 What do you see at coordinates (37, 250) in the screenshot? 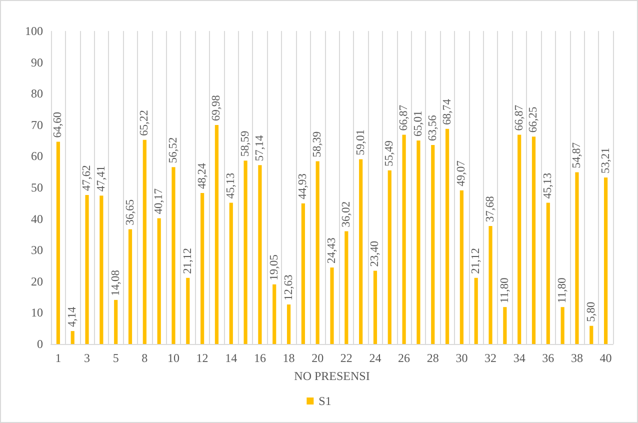
I see `y-tick-label: 30` at bounding box center [37, 250].